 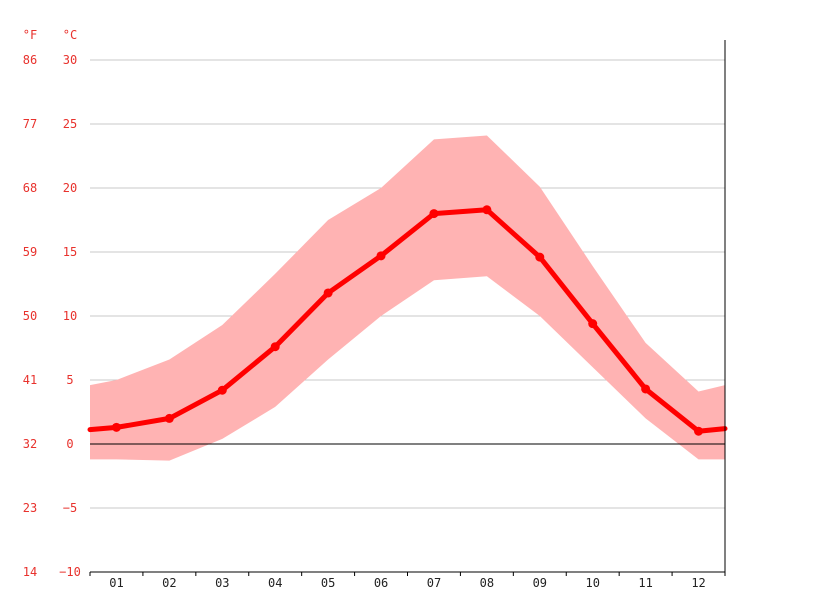 What do you see at coordinates (70, 124) in the screenshot?
I see `y-tick-label-celsius: 25` at bounding box center [70, 124].